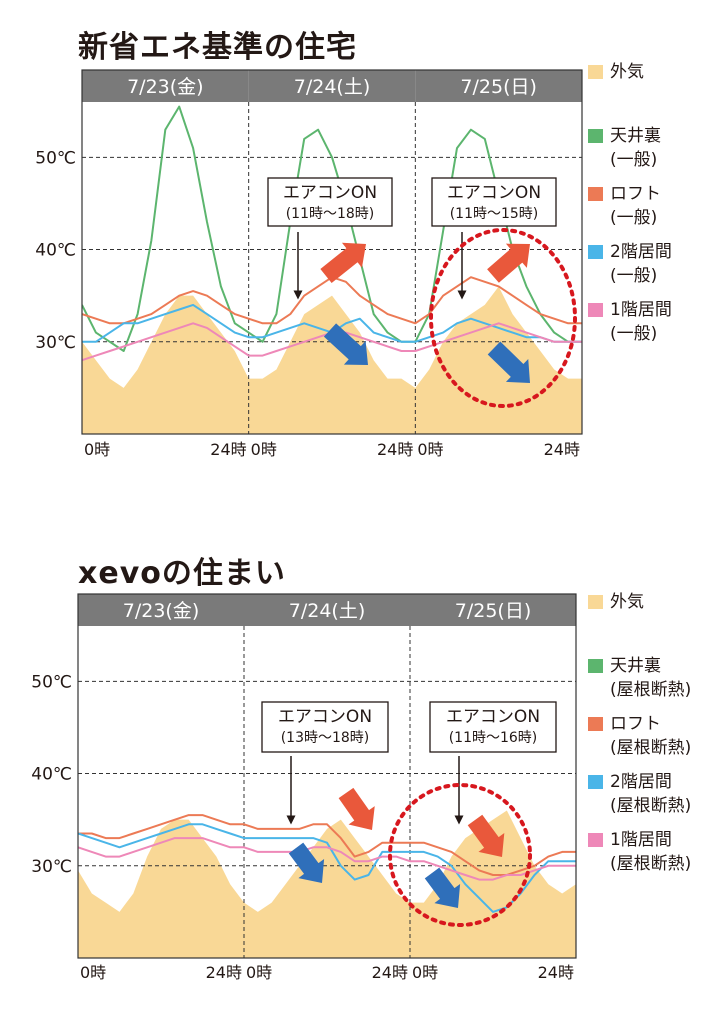 This screenshot has height=1012, width=720. I want to click on series-floor2-line, so click(327, 868).